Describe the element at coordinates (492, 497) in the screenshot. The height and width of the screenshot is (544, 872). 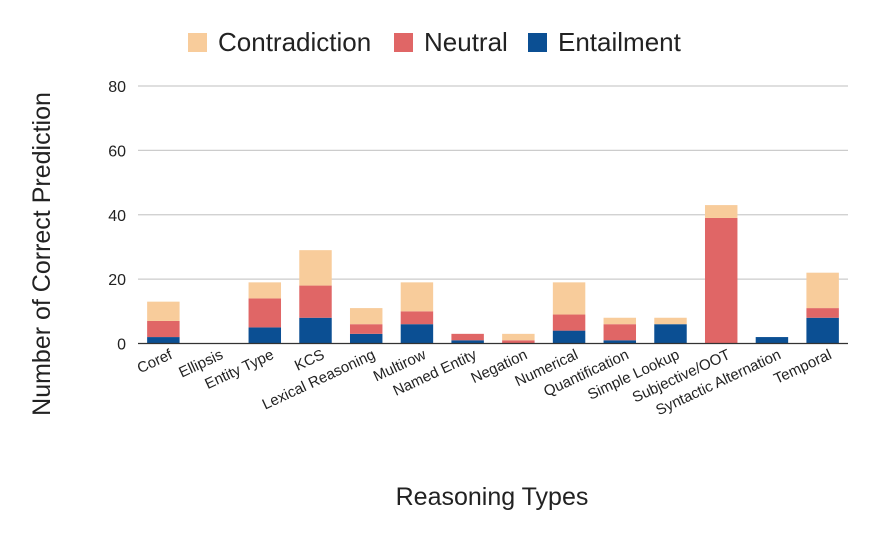
I see `x-axis-title: Reasoning Types` at that location.